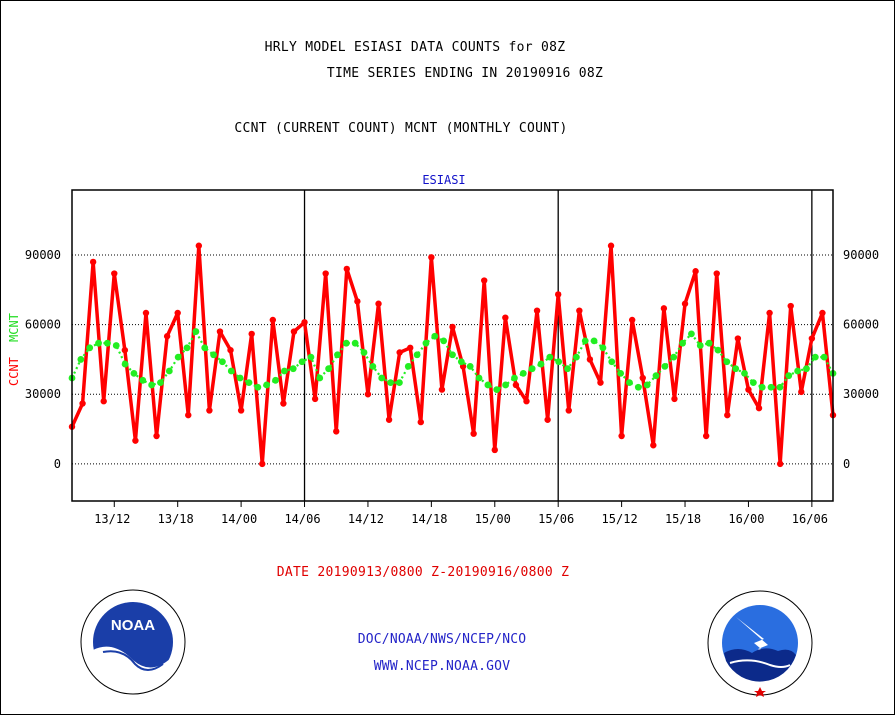 This screenshot has height=716, width=896. What do you see at coordinates (57, 464) in the screenshot?
I see `ytick-label-left: 0` at bounding box center [57, 464].